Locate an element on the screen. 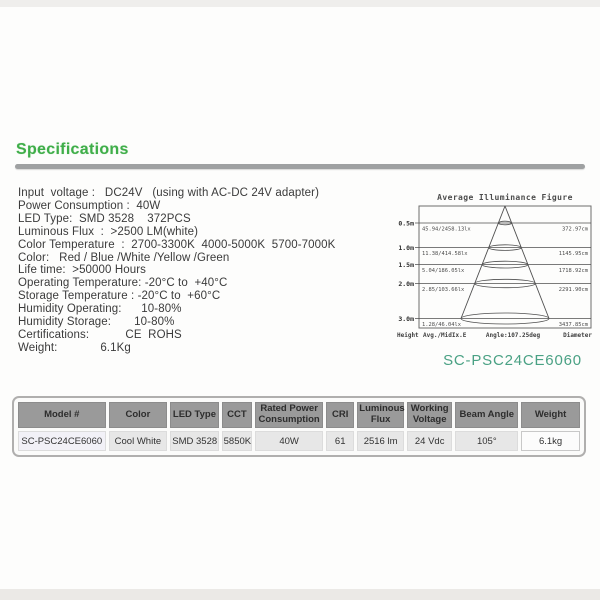 This screenshot has height=600, width=600. header-working-volt: Working Voltage is located at coordinates (429, 415).